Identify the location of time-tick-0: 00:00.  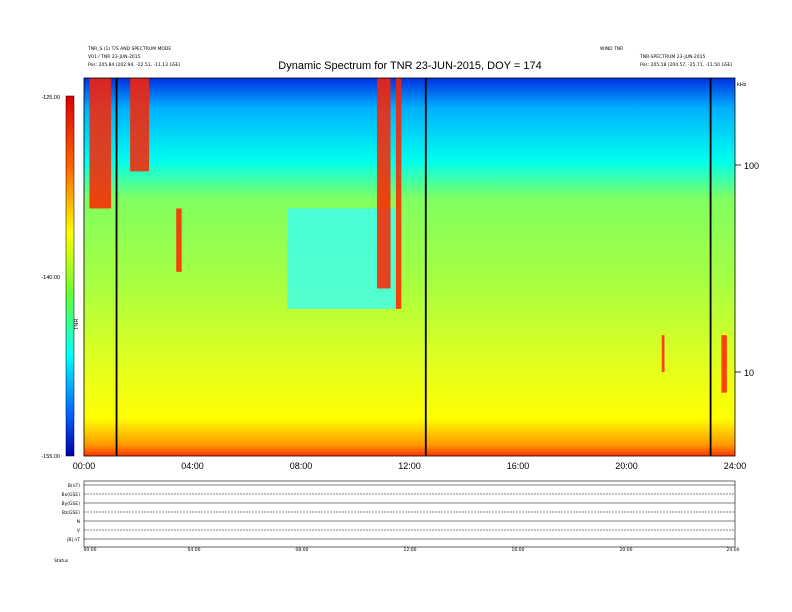
(84, 466).